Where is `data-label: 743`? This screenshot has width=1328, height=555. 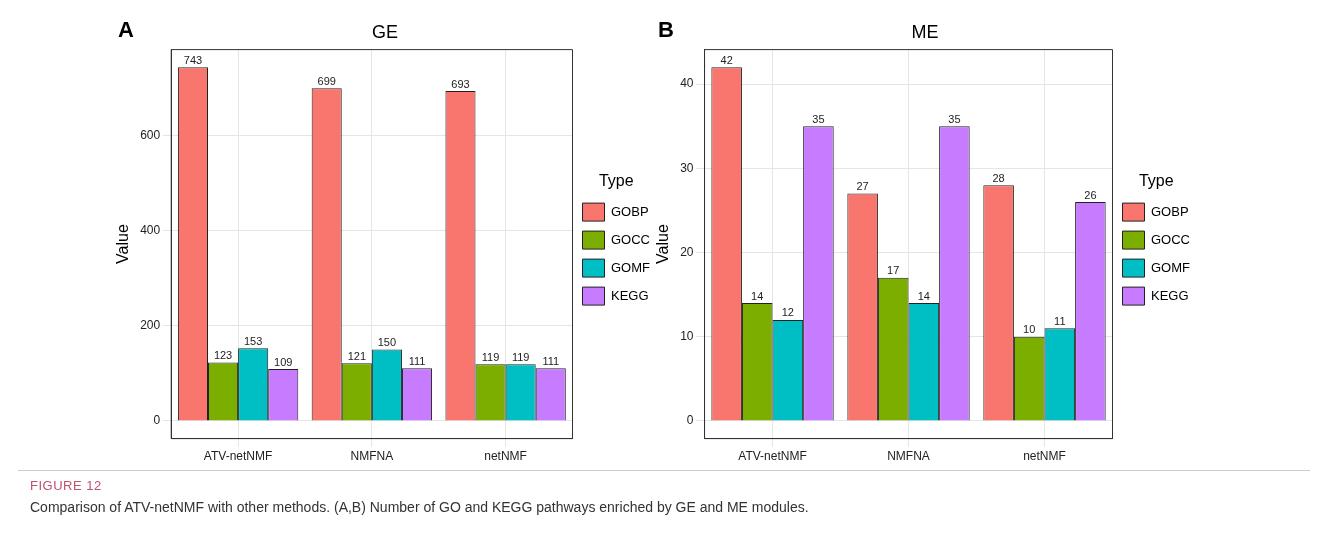 data-label: 743 is located at coordinates (193, 59).